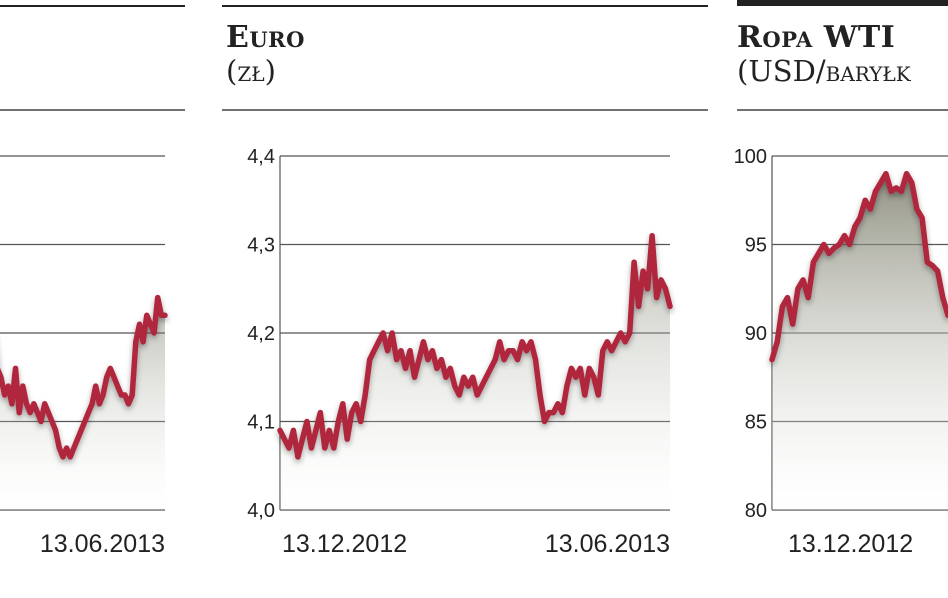  Describe the element at coordinates (850, 544) in the screenshot. I see `x-tick-label-wti-0: 13.12.2012` at that location.